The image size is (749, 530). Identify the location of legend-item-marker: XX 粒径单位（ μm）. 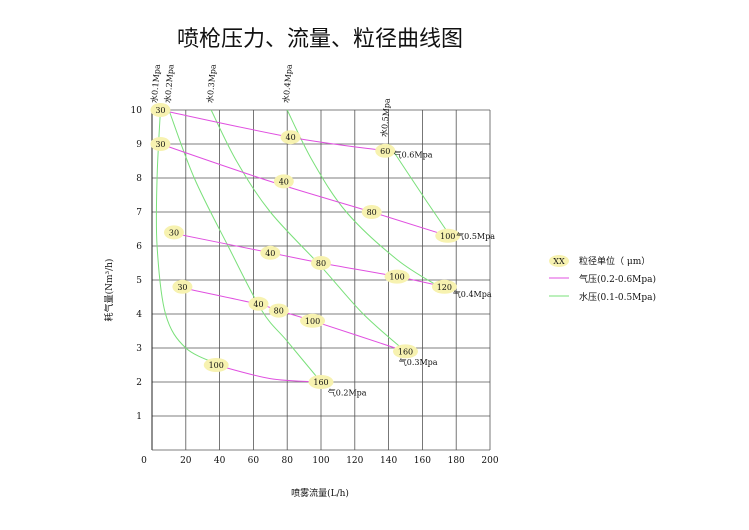
(599, 261).